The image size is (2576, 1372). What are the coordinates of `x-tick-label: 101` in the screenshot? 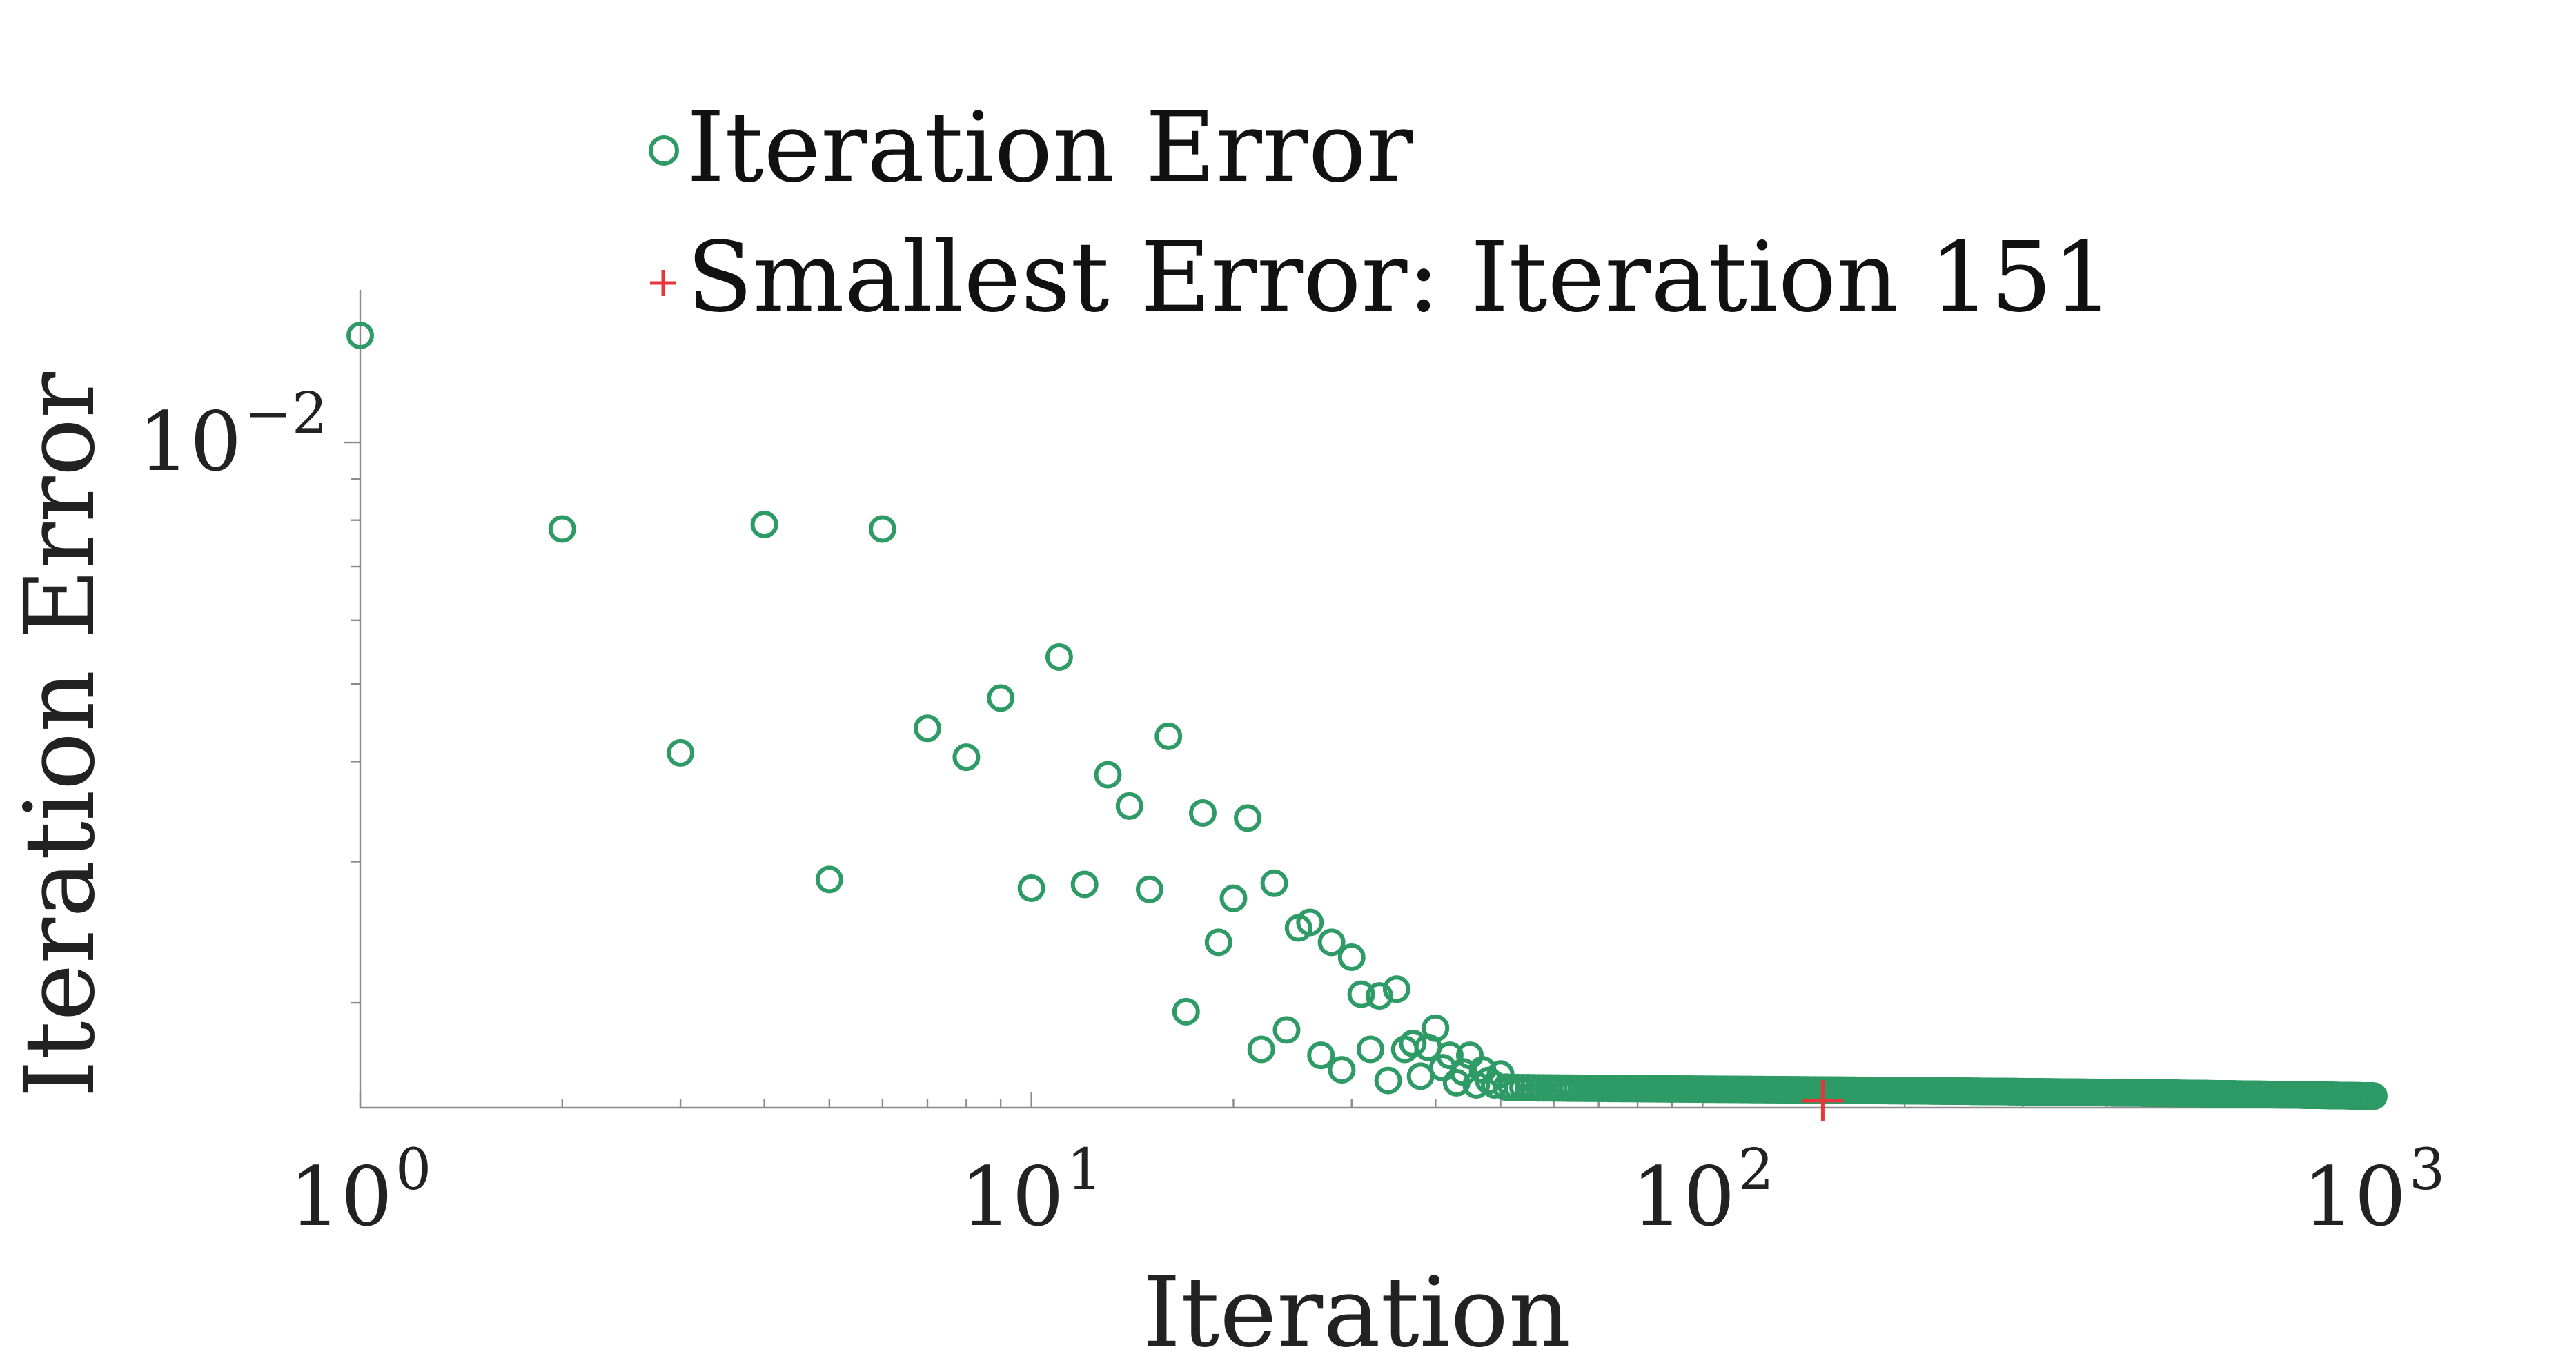 It's located at (1032, 1190).